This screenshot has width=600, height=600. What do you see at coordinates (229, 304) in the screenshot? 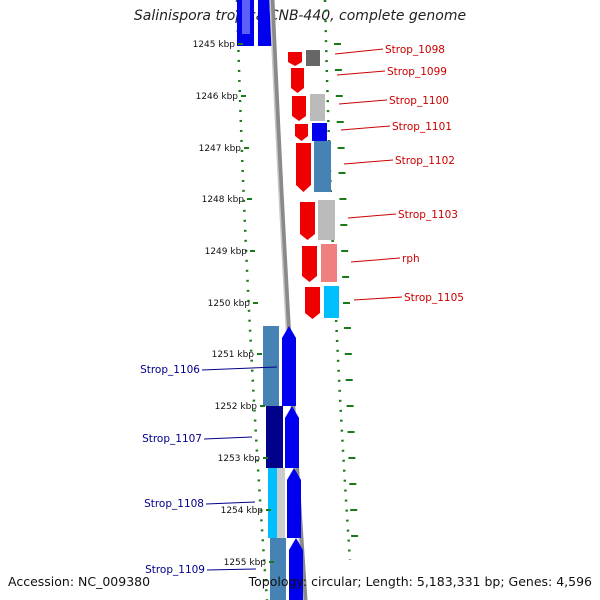
I see `scale-tick-label: 1250 kbp` at bounding box center [229, 304].